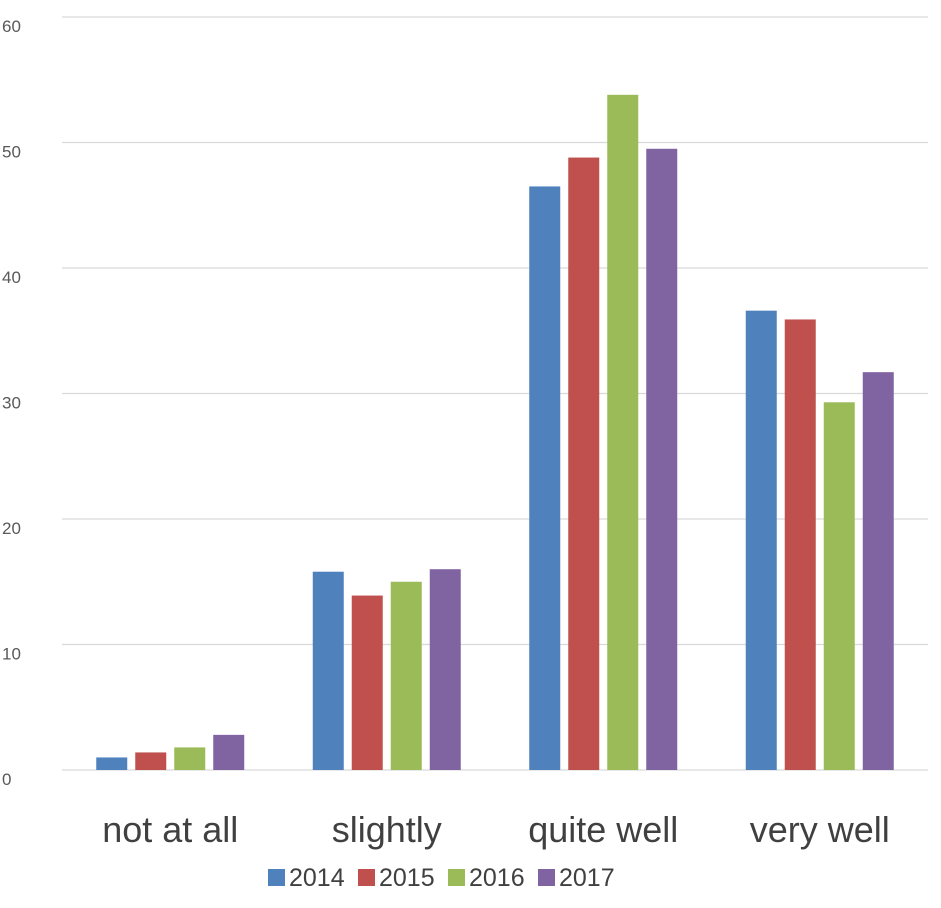 The width and height of the screenshot is (941, 908). Describe the element at coordinates (387, 829) in the screenshot. I see `x-category-label-slightly: slightly` at that location.